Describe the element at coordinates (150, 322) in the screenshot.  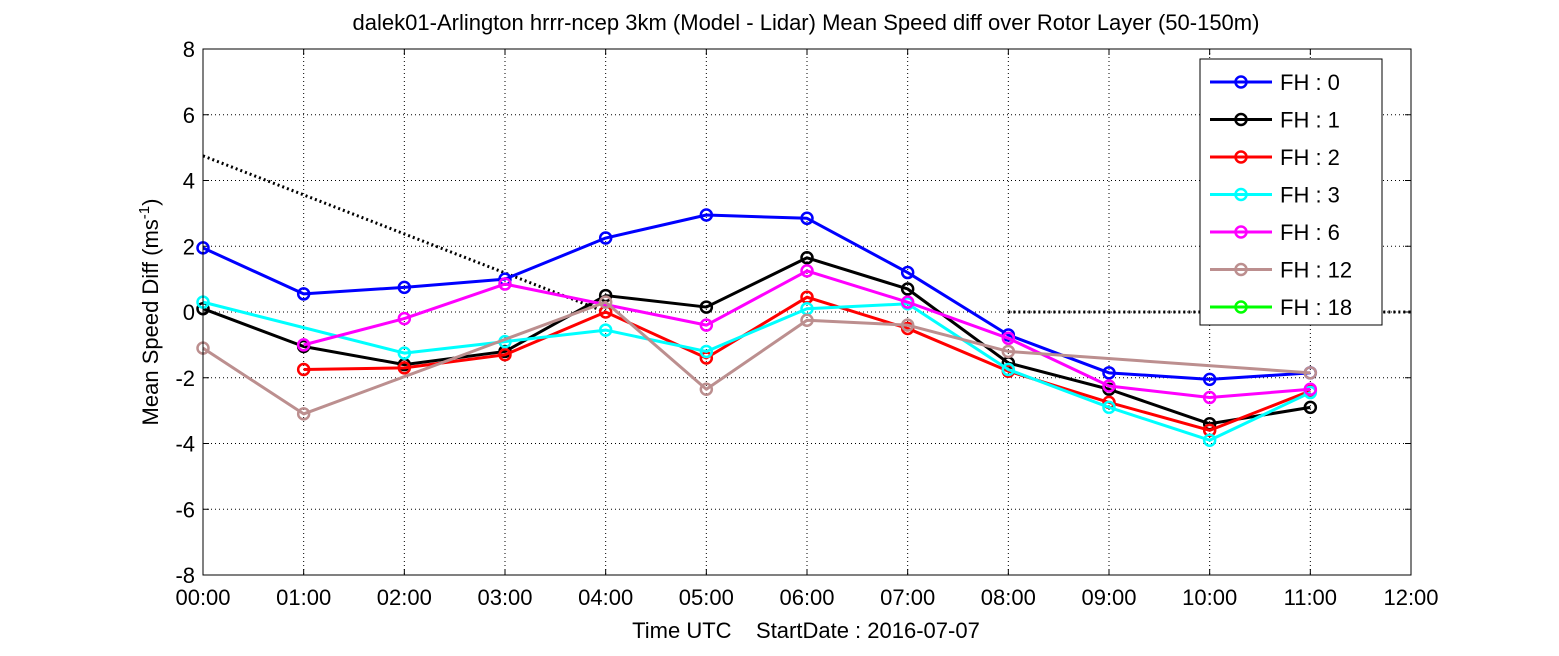
I see `y-axis-label-main: Mean Speed Diff (ms` at that location.